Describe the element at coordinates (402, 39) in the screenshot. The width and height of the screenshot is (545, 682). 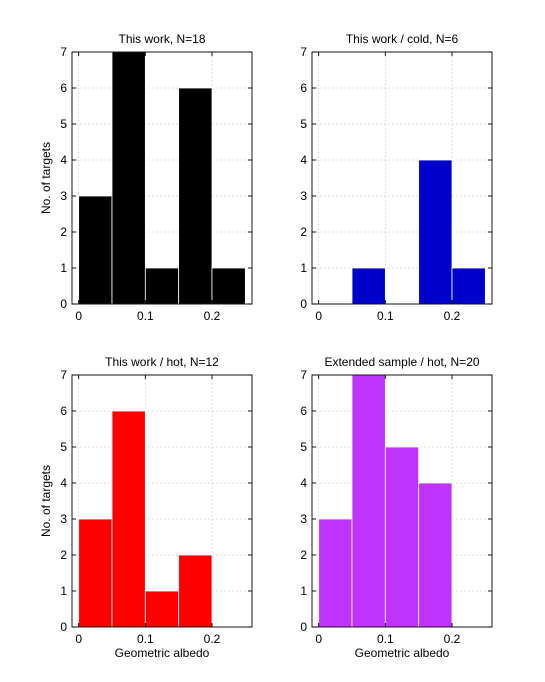
I see `panel-title: This work / cold, N=6` at that location.